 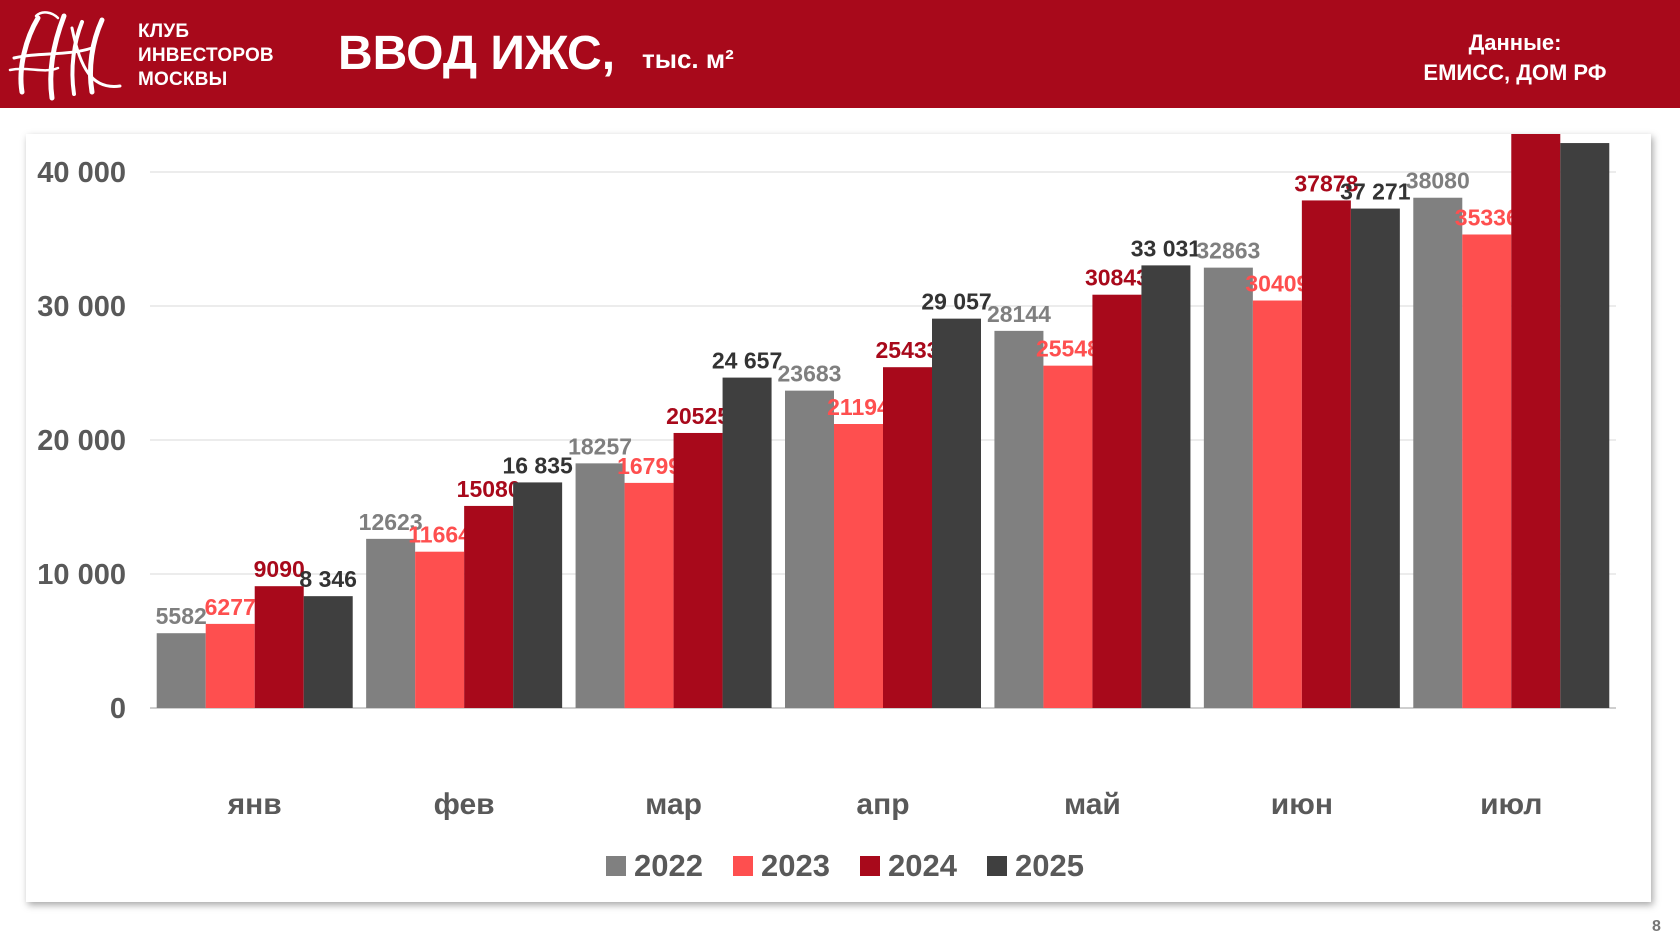 What do you see at coordinates (1515, 72) in the screenshot?
I see `data-source-value: ЕМИСС, ДОМ РФ` at bounding box center [1515, 72].